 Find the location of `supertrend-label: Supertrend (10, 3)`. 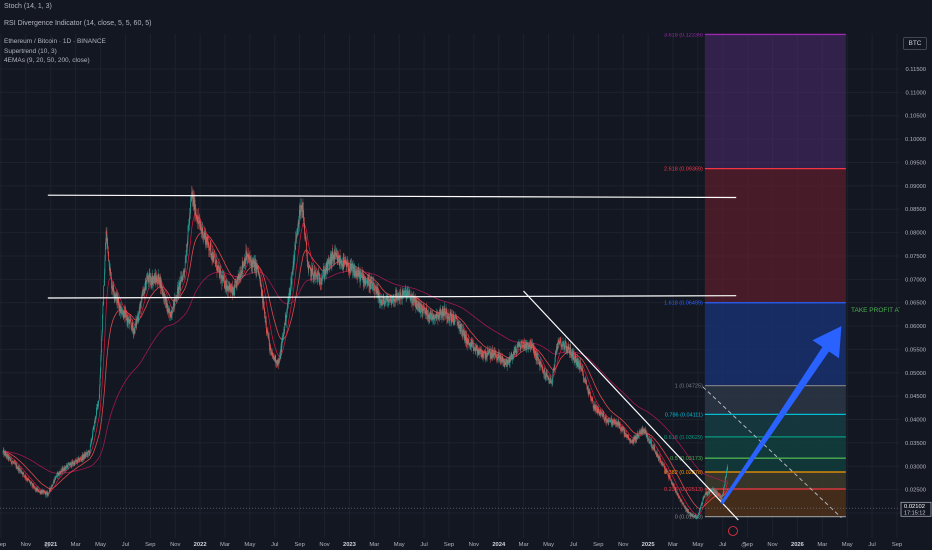

supertrend-label: Supertrend (10, 3) is located at coordinates (30, 51).